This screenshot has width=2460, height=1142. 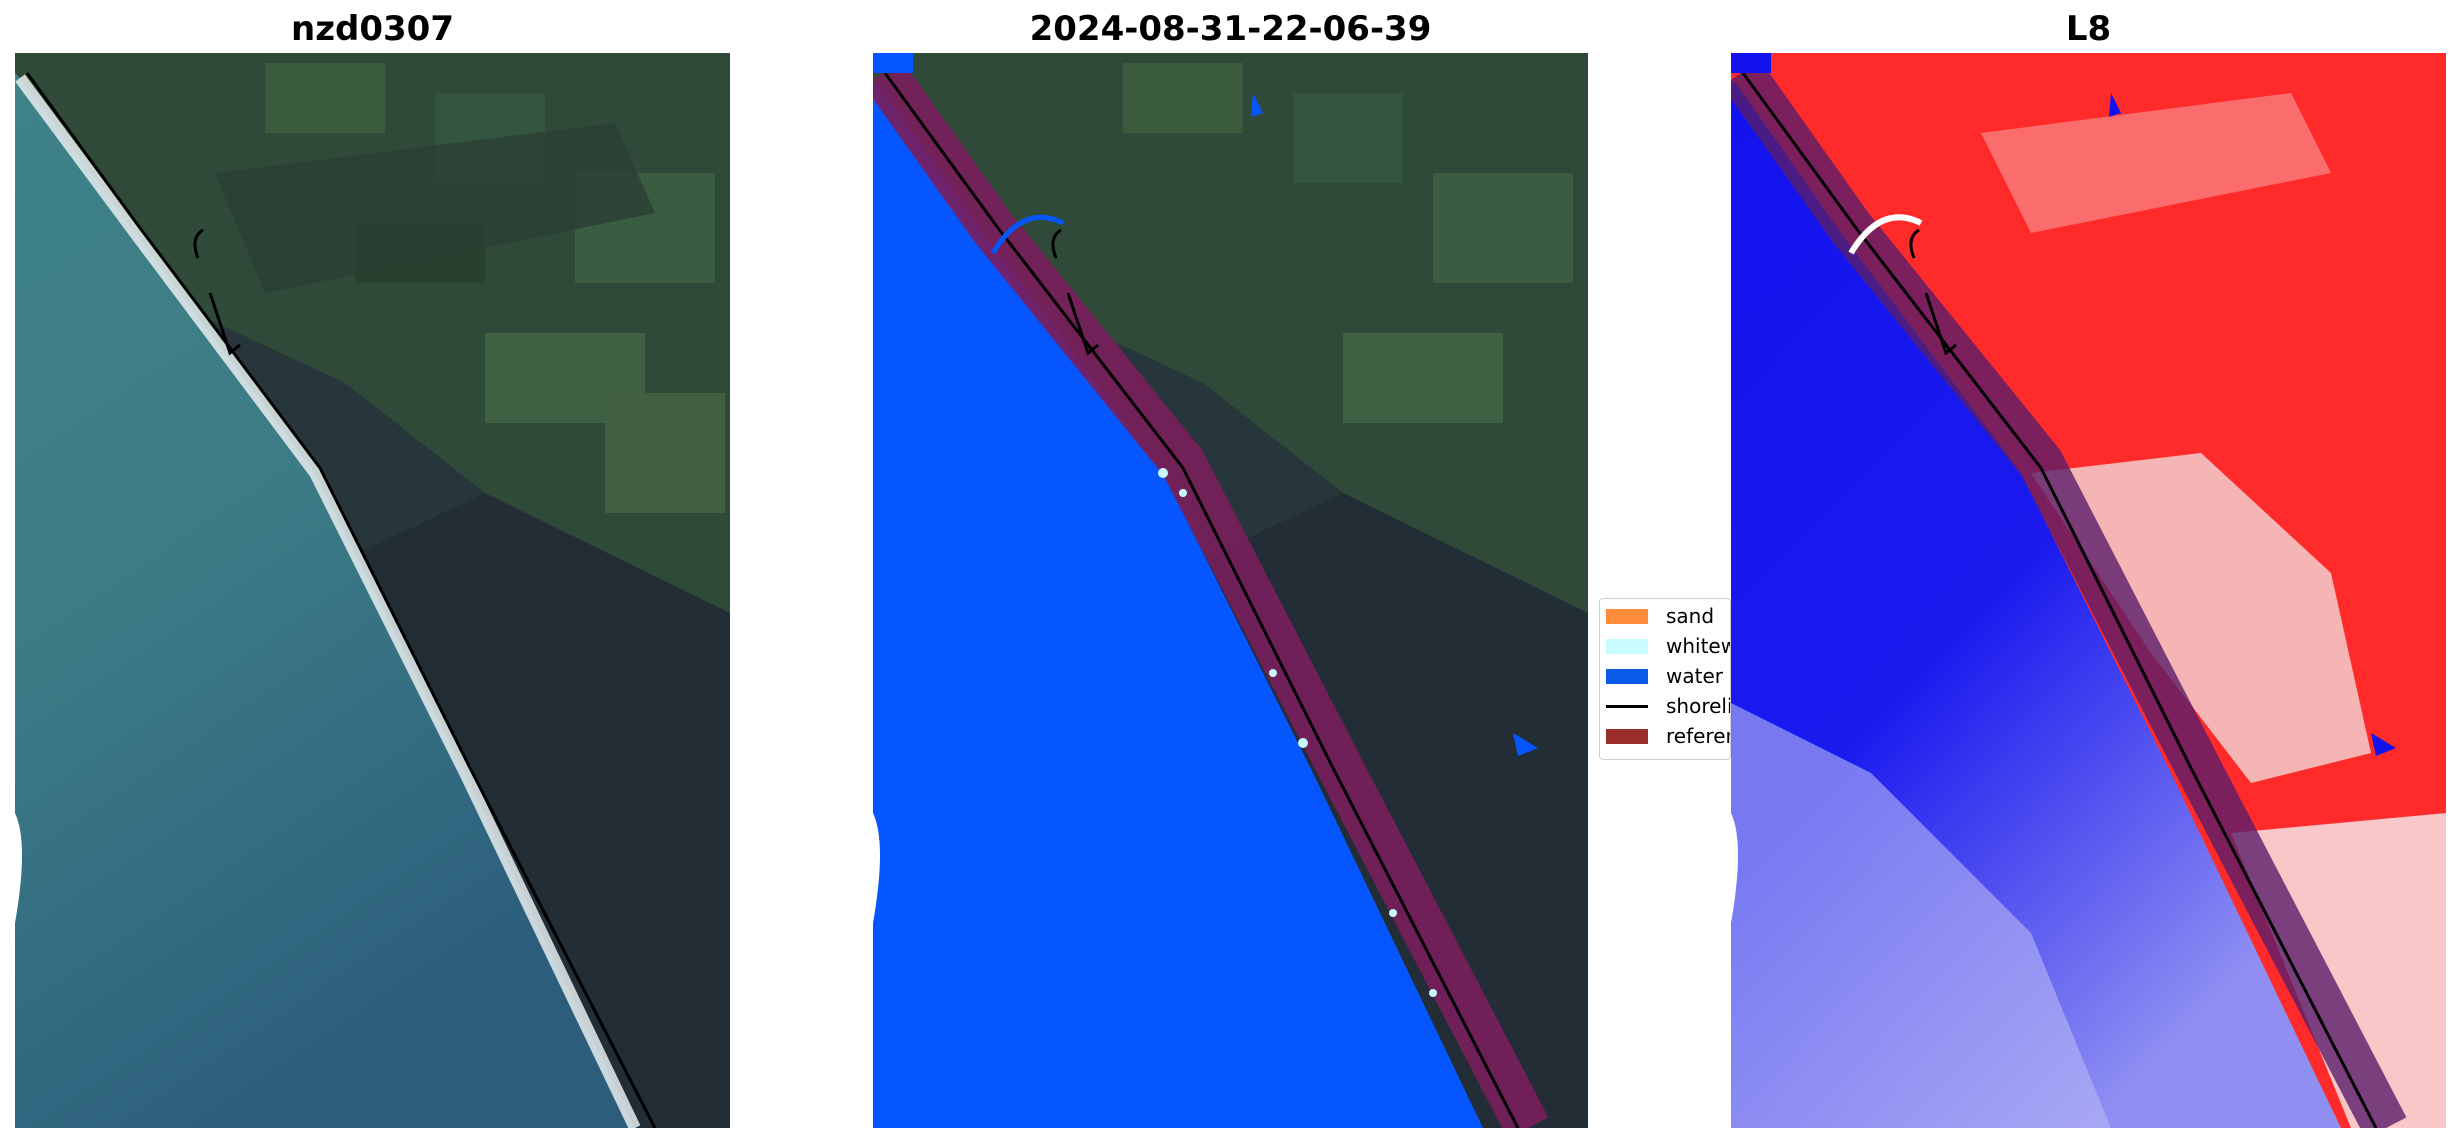 What do you see at coordinates (1694, 676) in the screenshot?
I see `legend-label-water: water` at bounding box center [1694, 676].